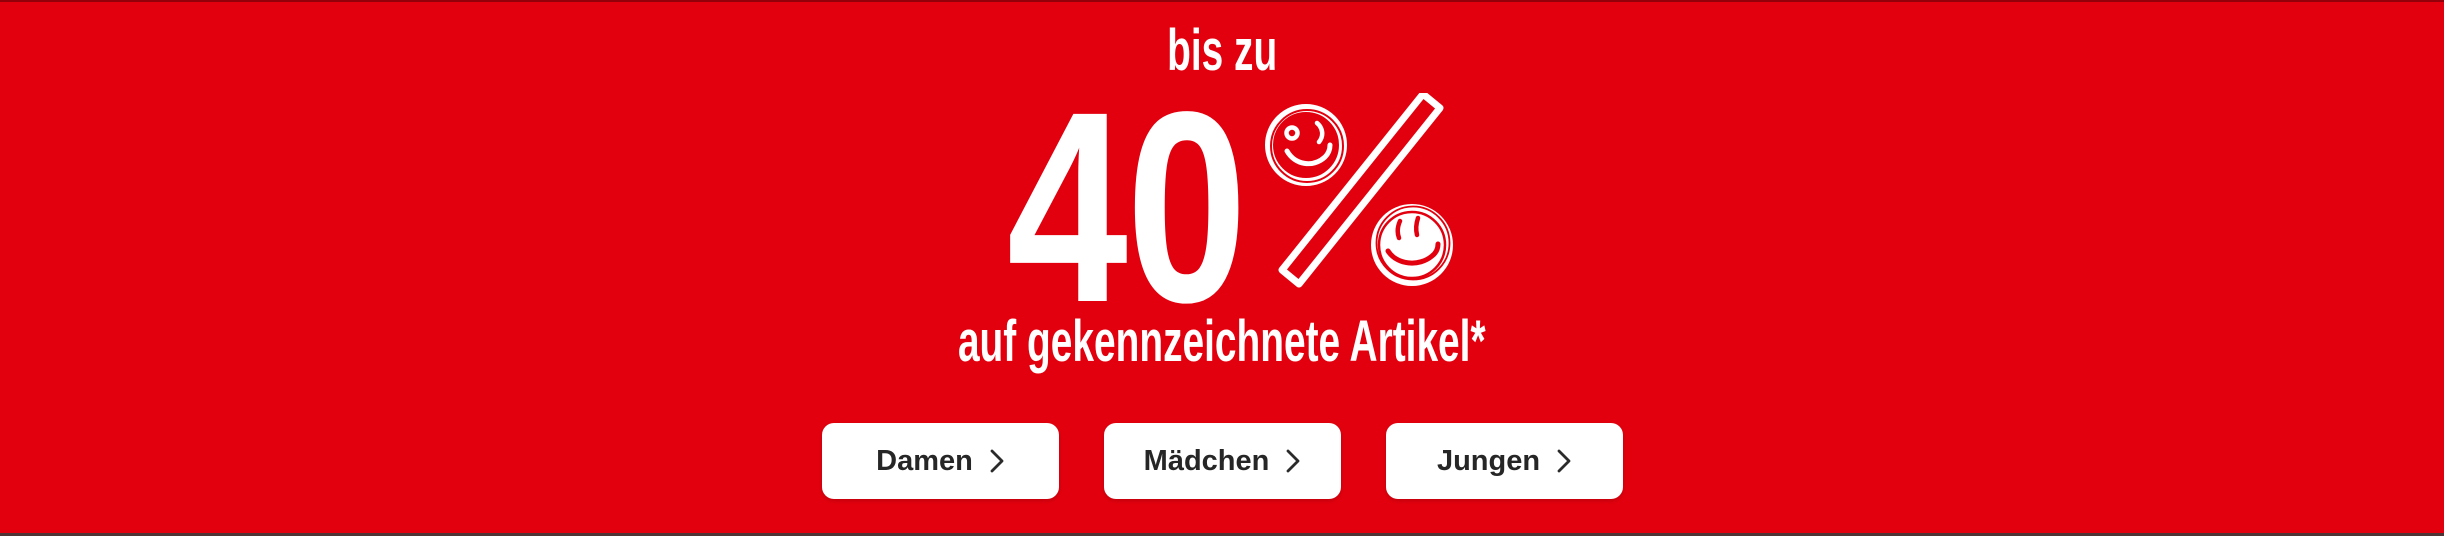 The width and height of the screenshot is (2444, 536). I want to click on cta-row: Damen Mädchen Jungen, so click(1222, 461).